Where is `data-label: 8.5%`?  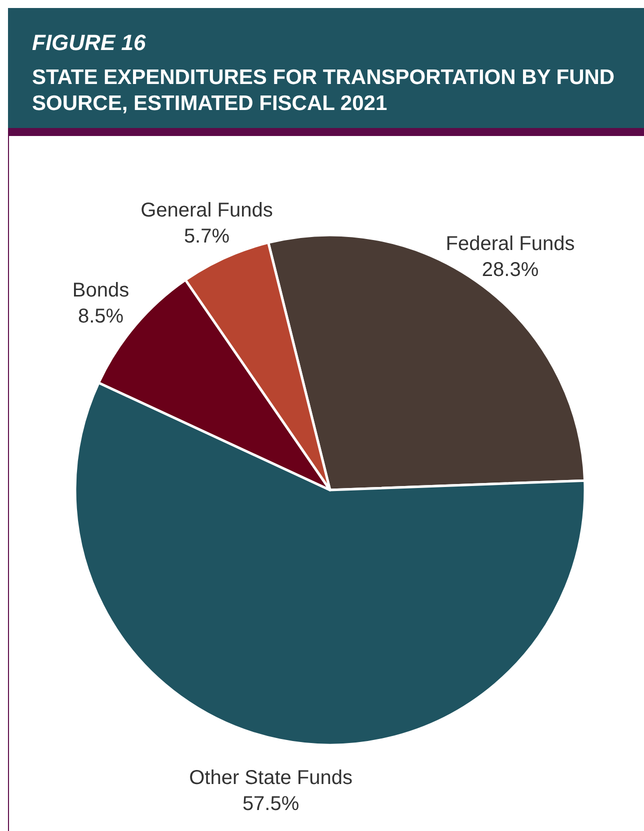 data-label: 8.5% is located at coordinates (101, 316).